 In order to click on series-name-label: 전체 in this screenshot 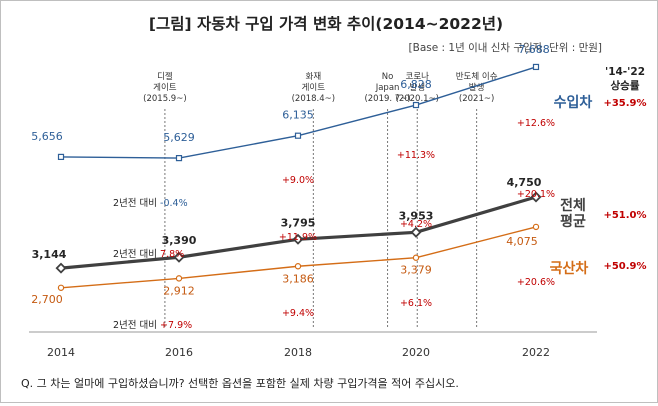, I will do `click(573, 205)`.